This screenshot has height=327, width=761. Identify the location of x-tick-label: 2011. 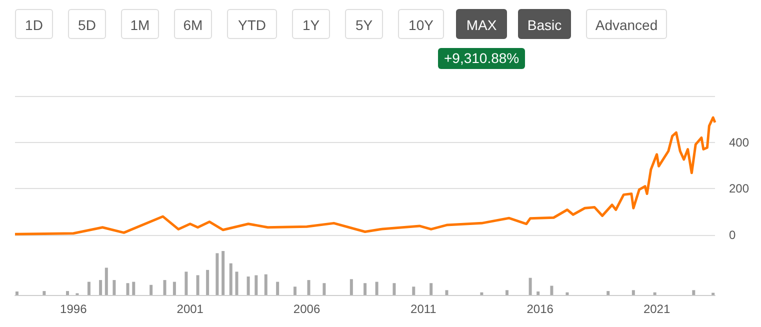
(423, 309).